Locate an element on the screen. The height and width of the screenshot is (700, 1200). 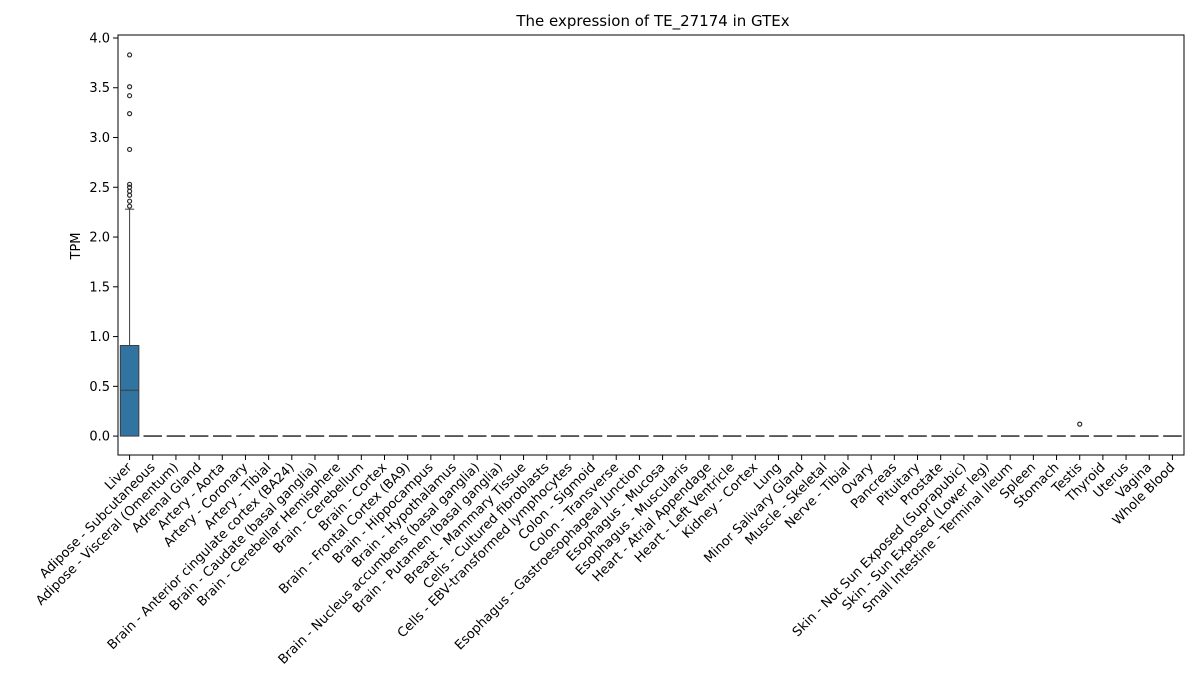
chart-title: The expression of TE_27174 in GTEx is located at coordinates (652, 21).